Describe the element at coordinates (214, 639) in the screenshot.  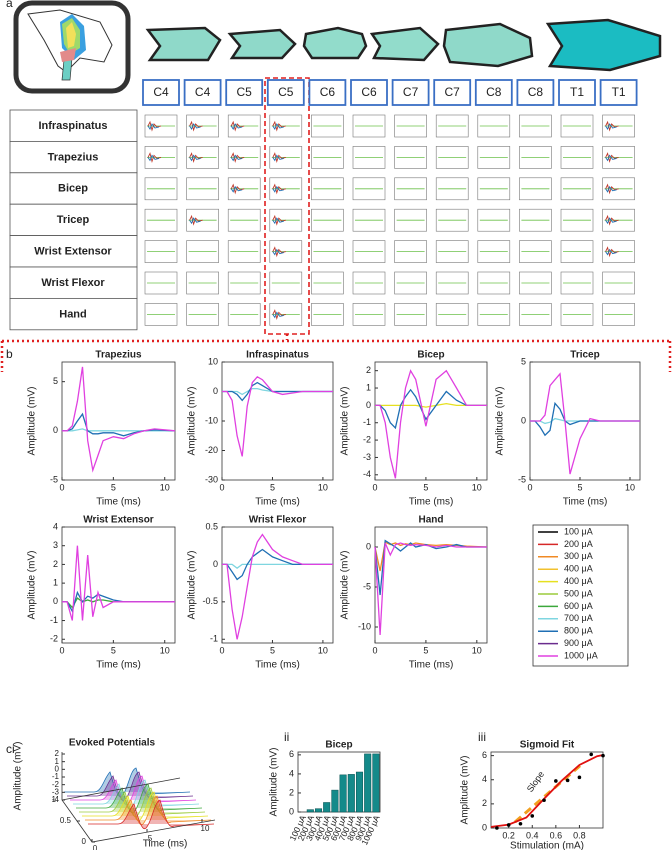
I see `y-tick-label: -1` at that location.